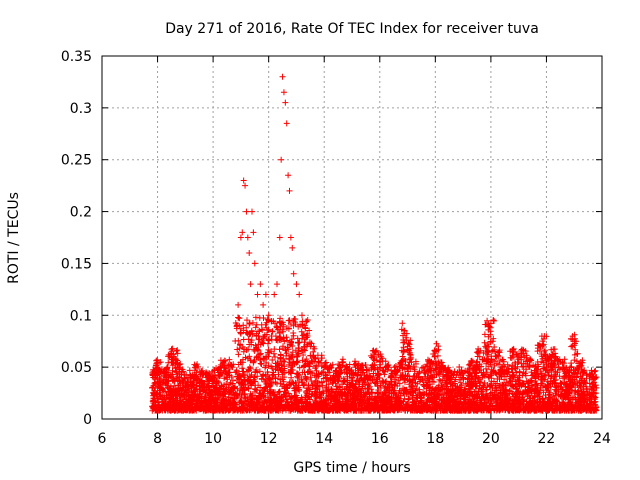 The height and width of the screenshot is (480, 640). I want to click on x-tick-label: 14, so click(324, 439).